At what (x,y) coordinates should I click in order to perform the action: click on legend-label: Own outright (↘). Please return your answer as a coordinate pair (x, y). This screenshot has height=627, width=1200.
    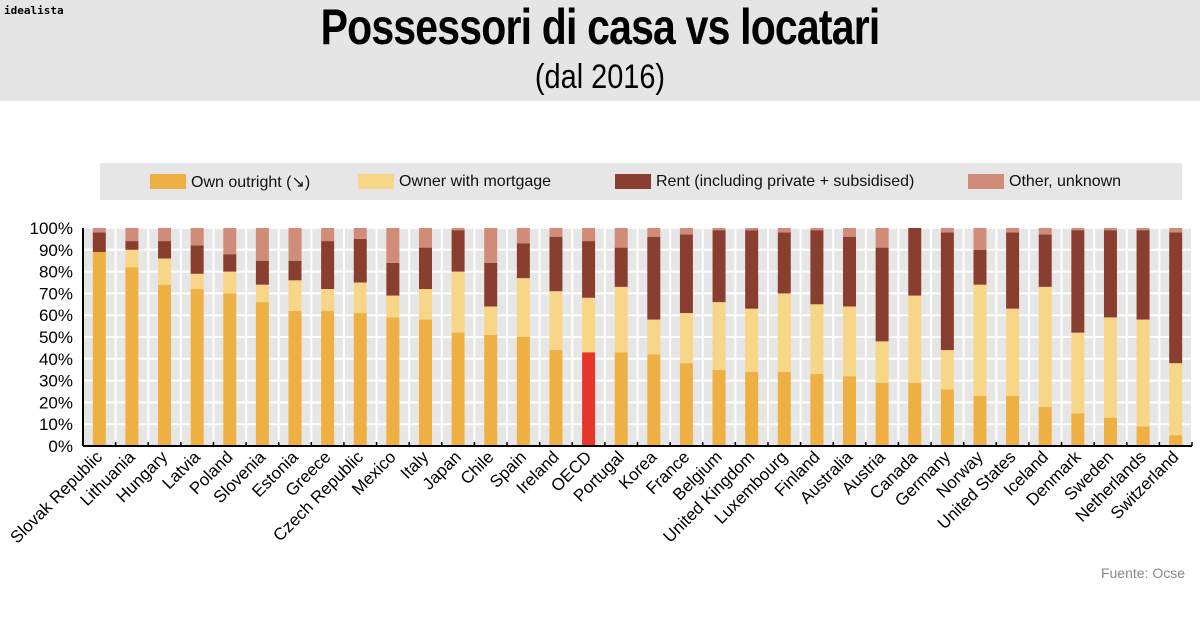
    Looking at the image, I should click on (251, 182).